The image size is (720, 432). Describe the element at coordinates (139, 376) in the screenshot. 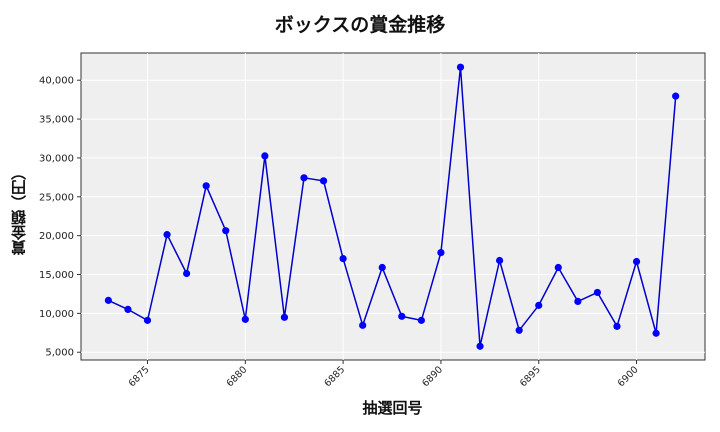

I see `x-tick-label: 6875` at that location.